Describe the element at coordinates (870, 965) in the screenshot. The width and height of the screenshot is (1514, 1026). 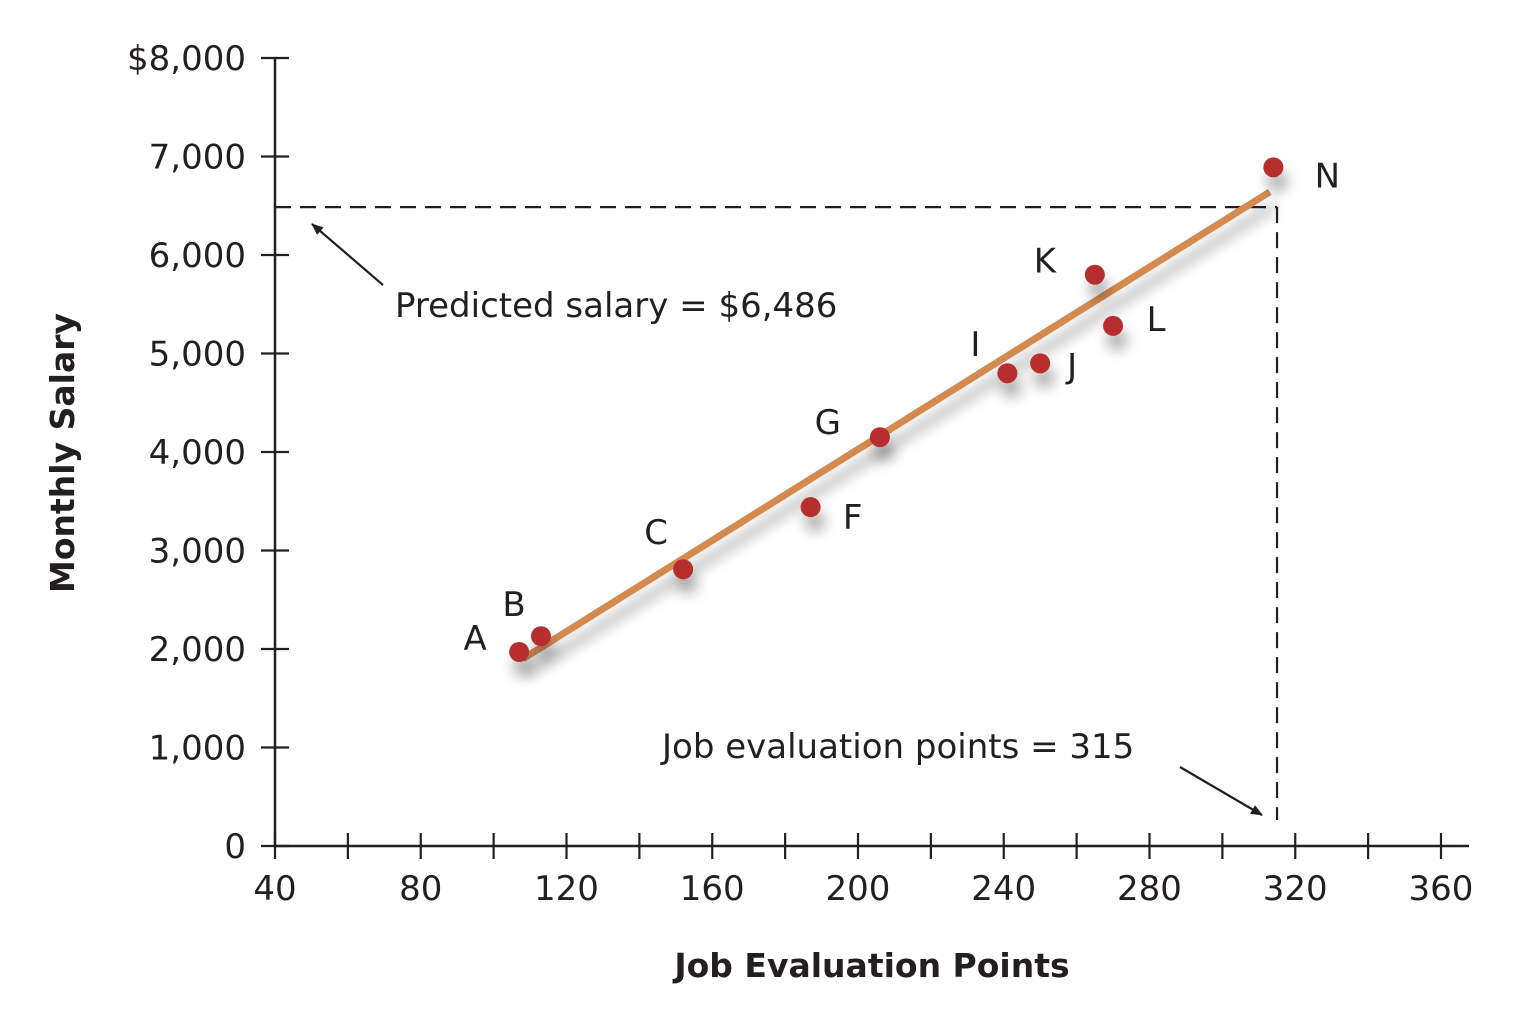
I see `x-axis-title: Job Evaluation Points` at that location.